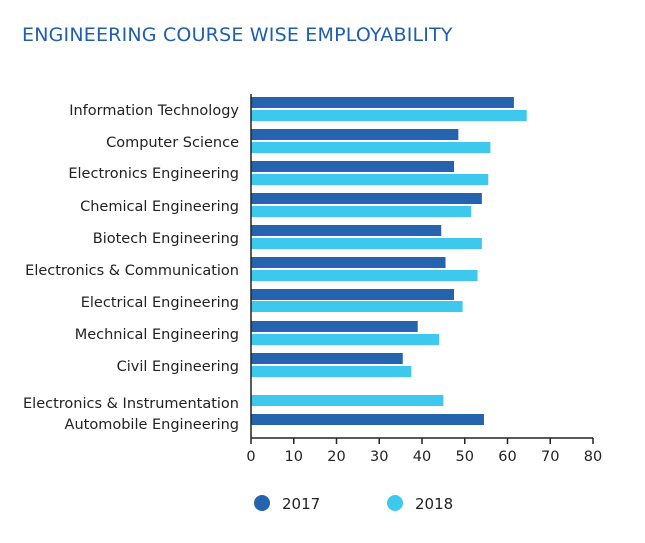 This screenshot has height=543, width=645. What do you see at coordinates (434, 504) in the screenshot?
I see `legend-label-2018: 2018` at bounding box center [434, 504].